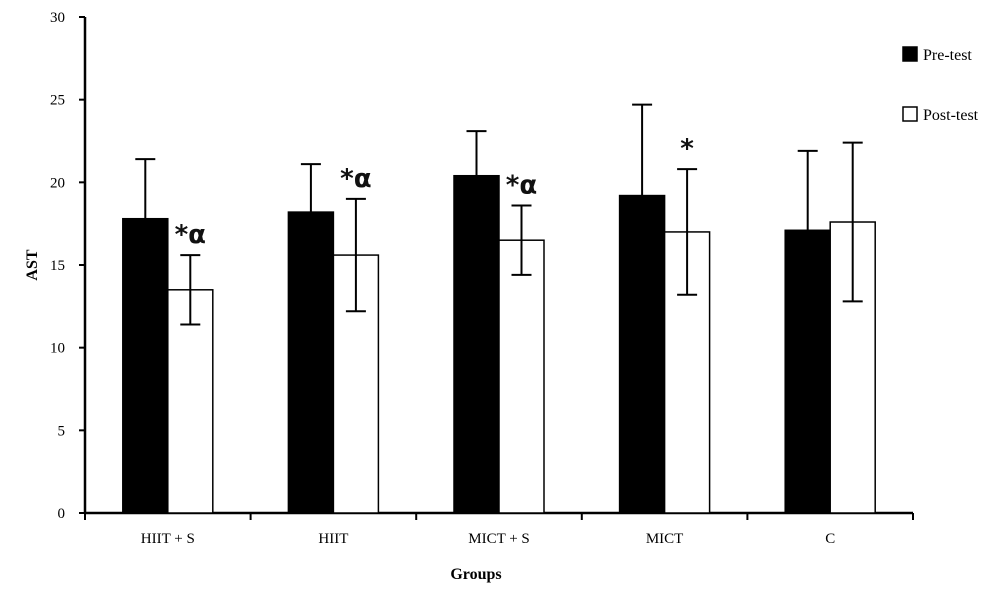 The width and height of the screenshot is (1000, 591). I want to click on x-tick-label: HIIT, so click(333, 539).